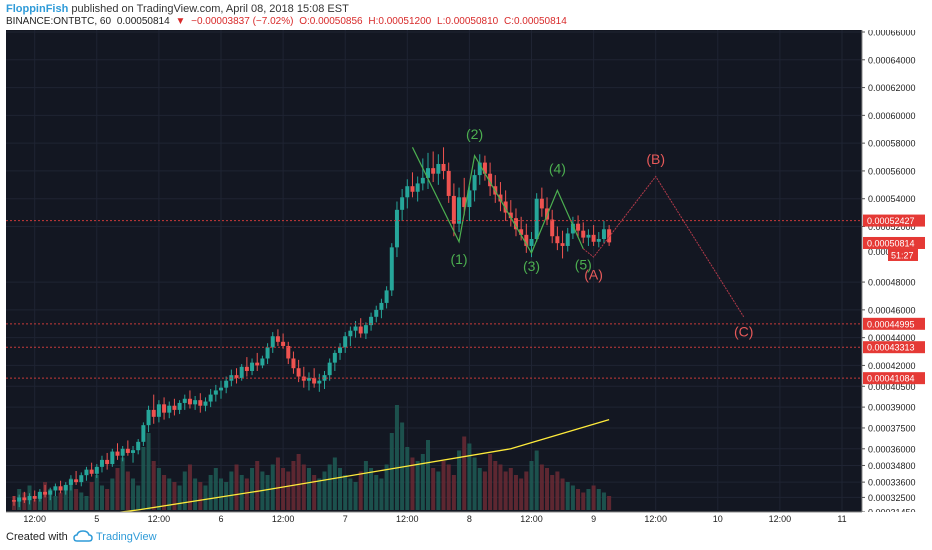 The image size is (932, 550). Describe the element at coordinates (468, 21) in the screenshot. I see `low-value: L:0.00050810` at that location.